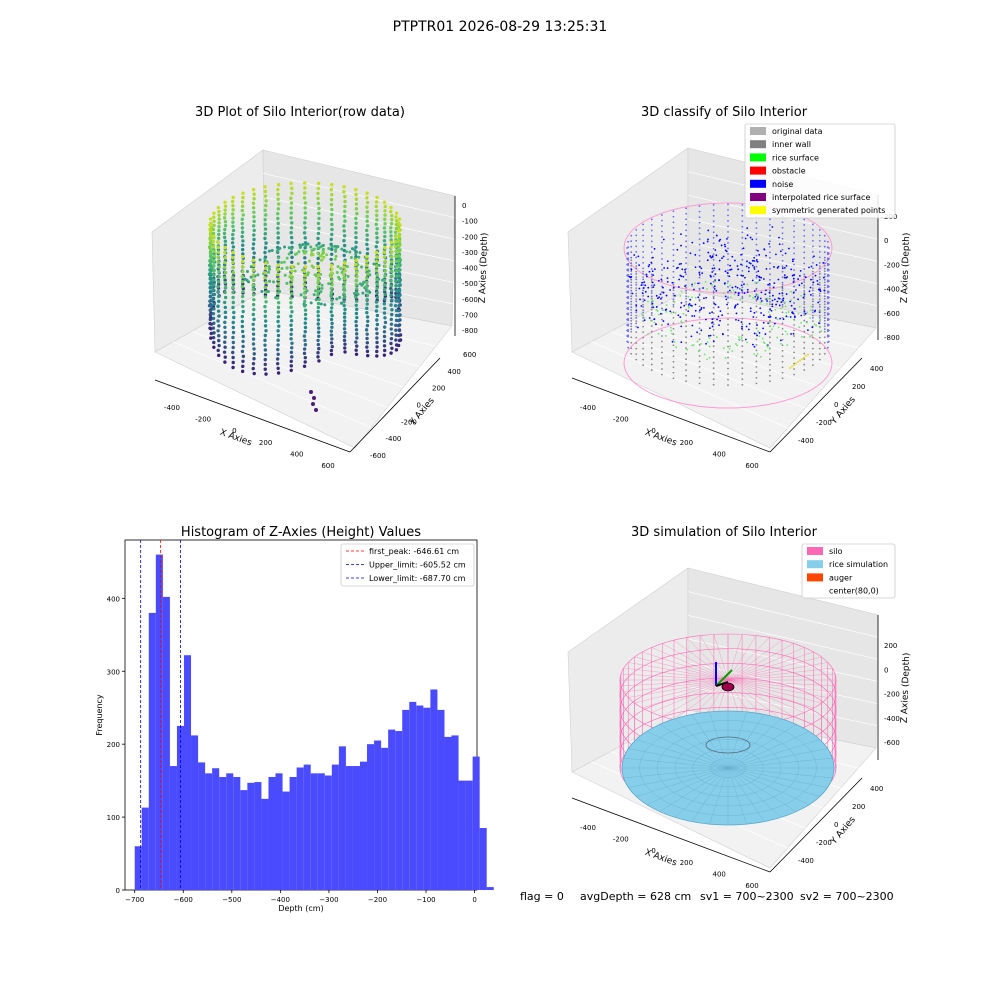 This screenshot has width=1000, height=1000. I want to click on sim-x-tick-label: 600, so click(751, 886).